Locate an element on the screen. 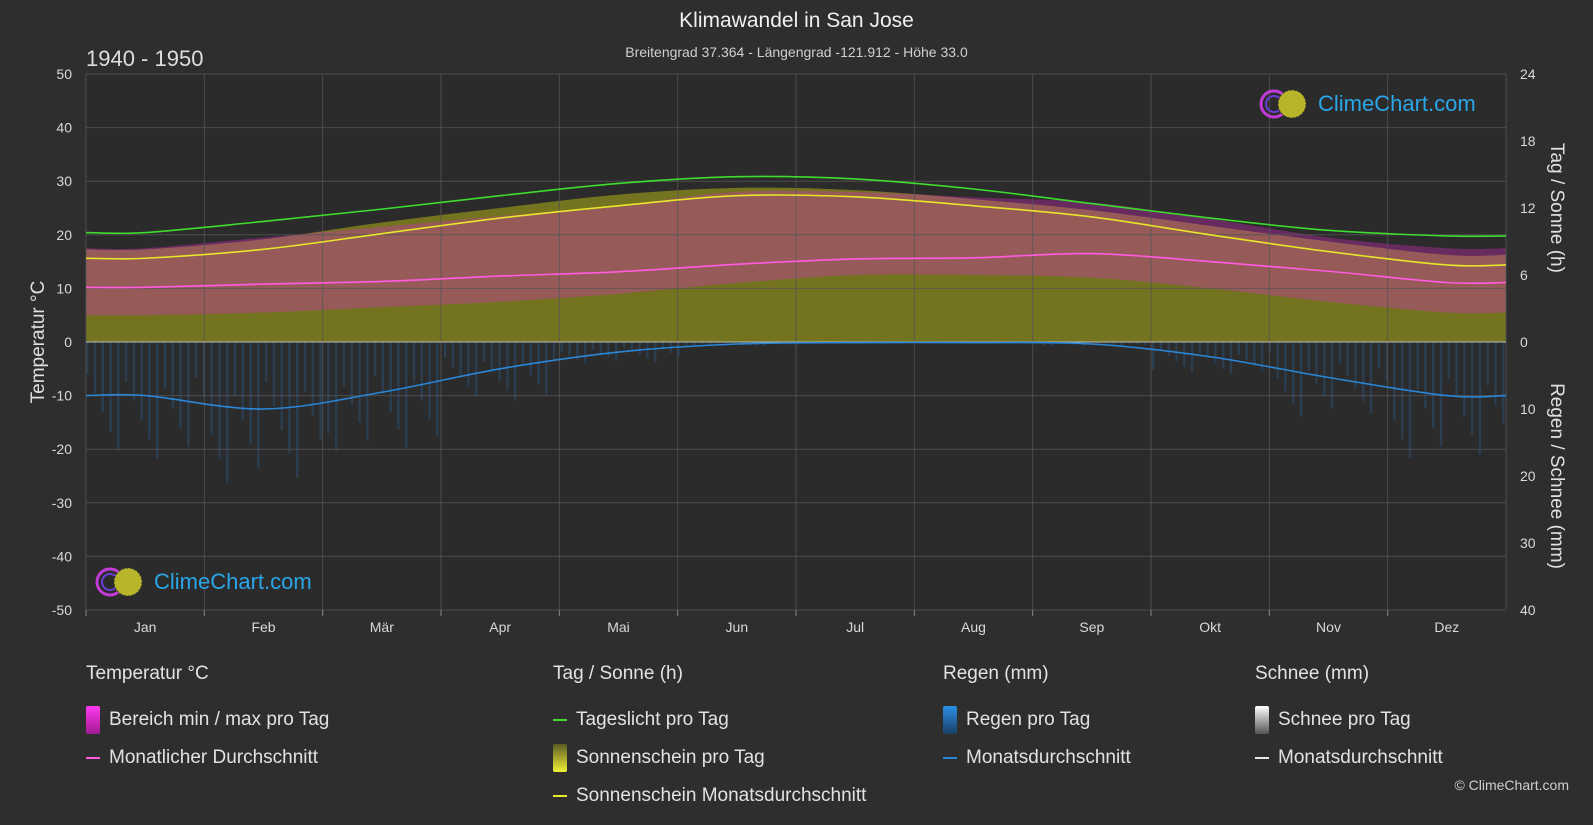 Image resolution: width=1593 pixels, height=825 pixels. legend-item-snow-day: Schnee pro Tag is located at coordinates (1349, 720).